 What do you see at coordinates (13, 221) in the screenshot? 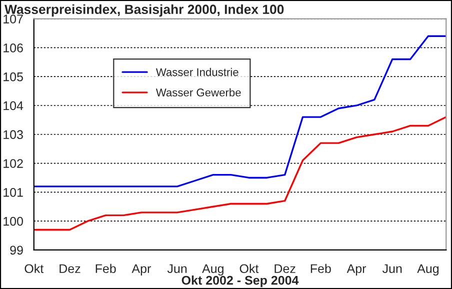
I see `y-tick-label: 100` at bounding box center [13, 221].